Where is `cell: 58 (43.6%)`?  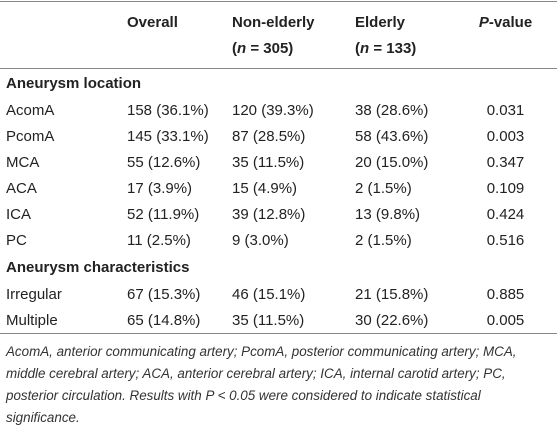
cell: 58 (43.6%) is located at coordinates (392, 136).